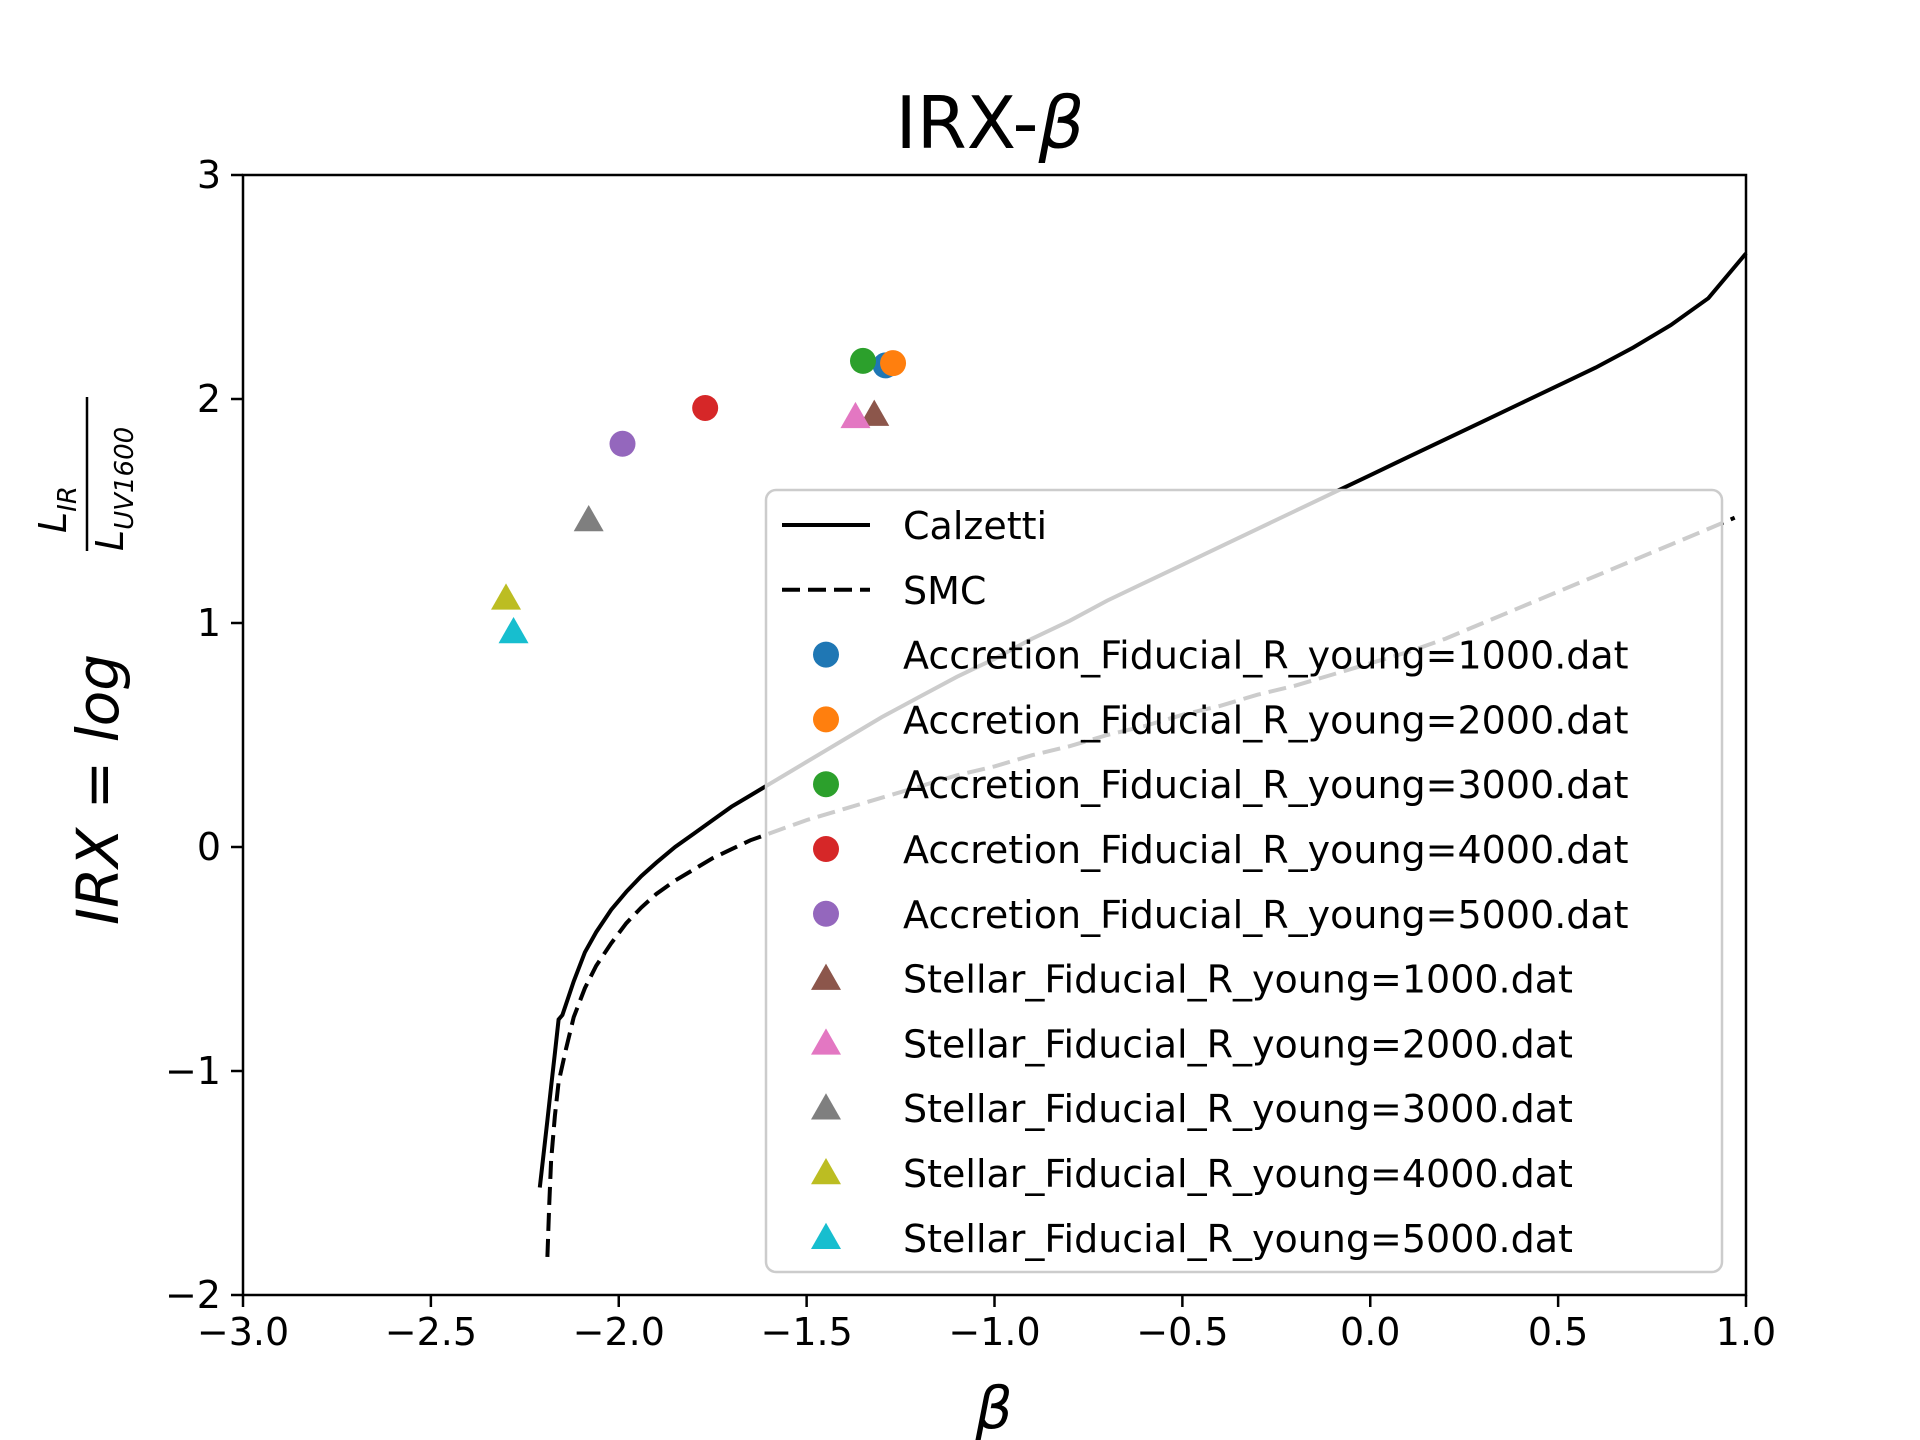 This screenshot has width=1920, height=1440. Describe the element at coordinates (209, 175) in the screenshot. I see `y-tick-label: 3` at that location.